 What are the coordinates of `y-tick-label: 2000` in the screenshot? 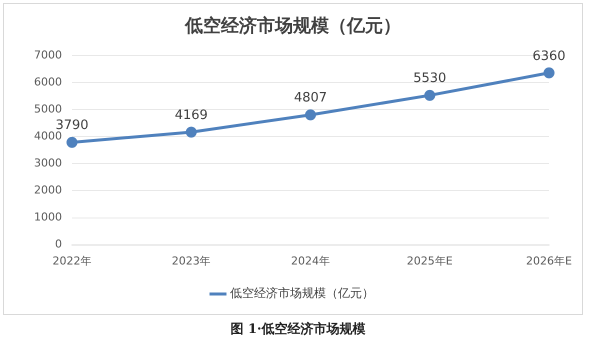 It's located at (48, 190).